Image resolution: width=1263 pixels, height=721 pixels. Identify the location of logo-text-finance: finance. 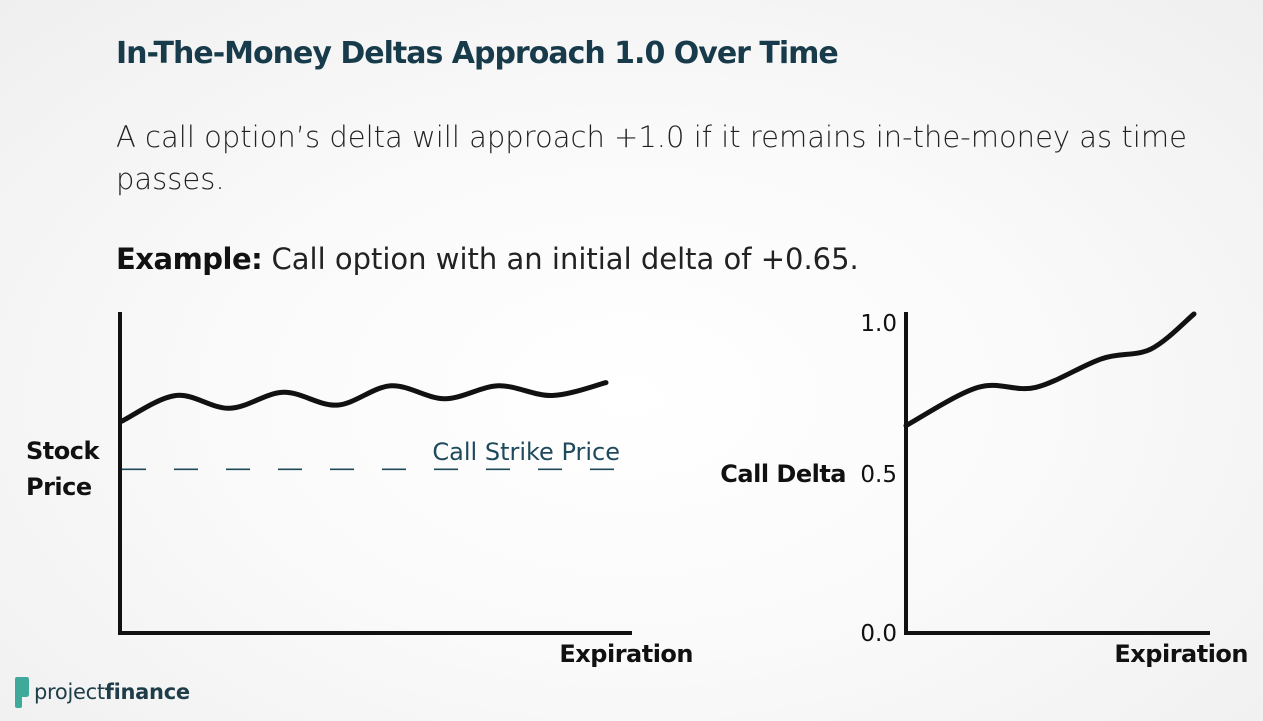
(147, 692).